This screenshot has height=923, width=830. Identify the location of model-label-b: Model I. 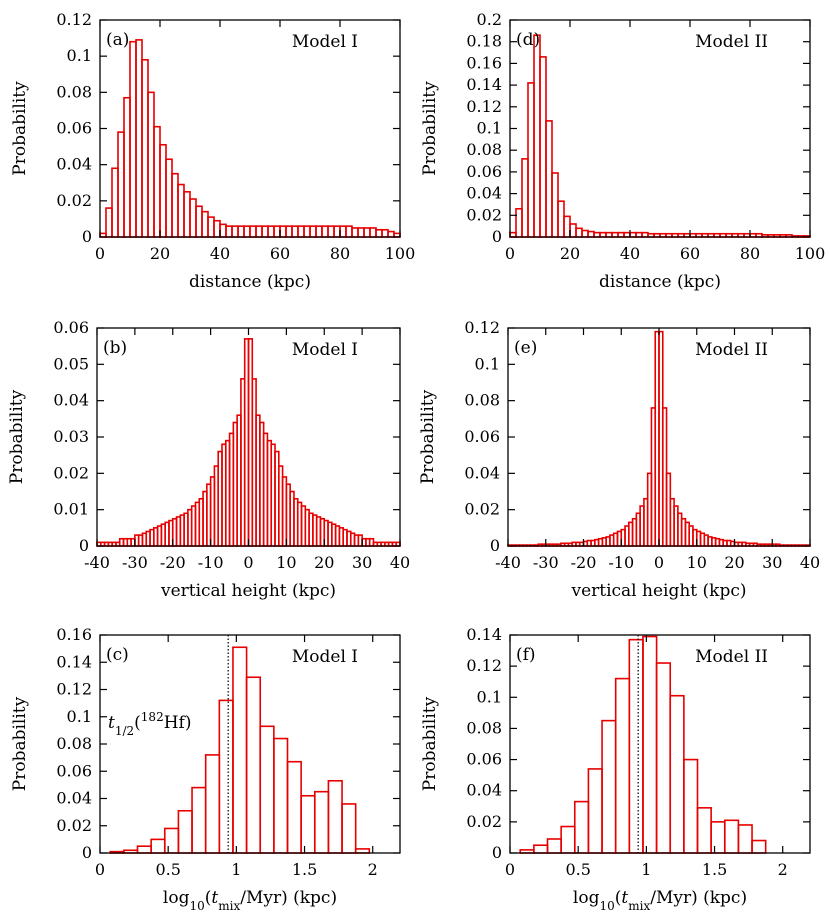
(325, 350).